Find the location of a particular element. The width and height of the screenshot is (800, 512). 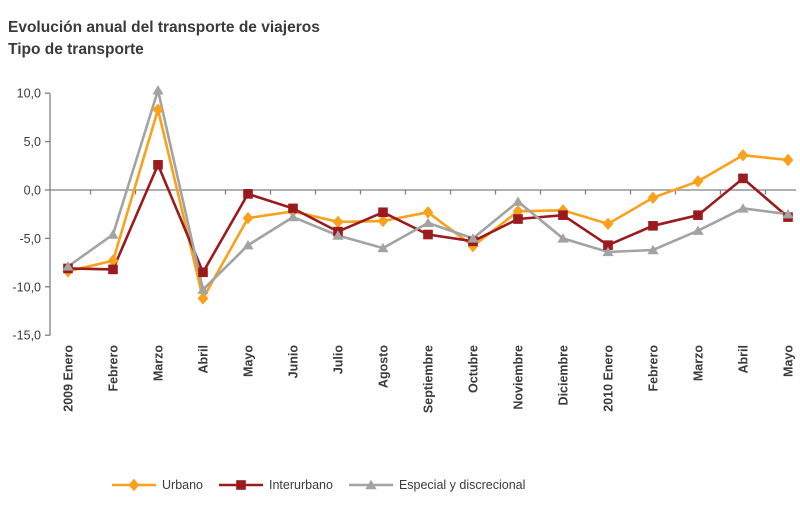

svg-text: 5,0 is located at coordinates (32, 142).